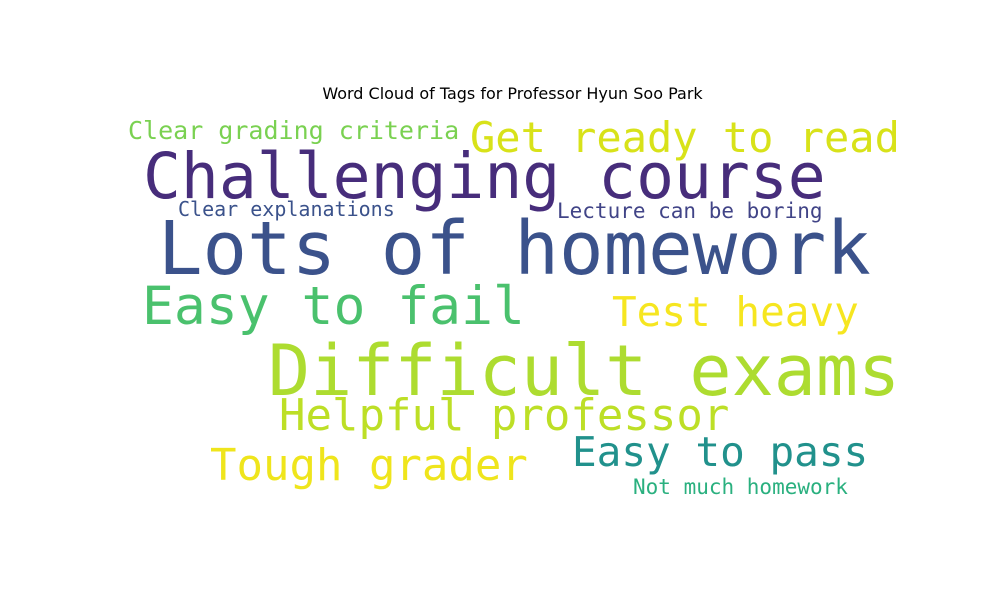 The image size is (1000, 600). Describe the element at coordinates (333, 306) in the screenshot. I see `word-easy-to-fail: Easy to fail` at that location.